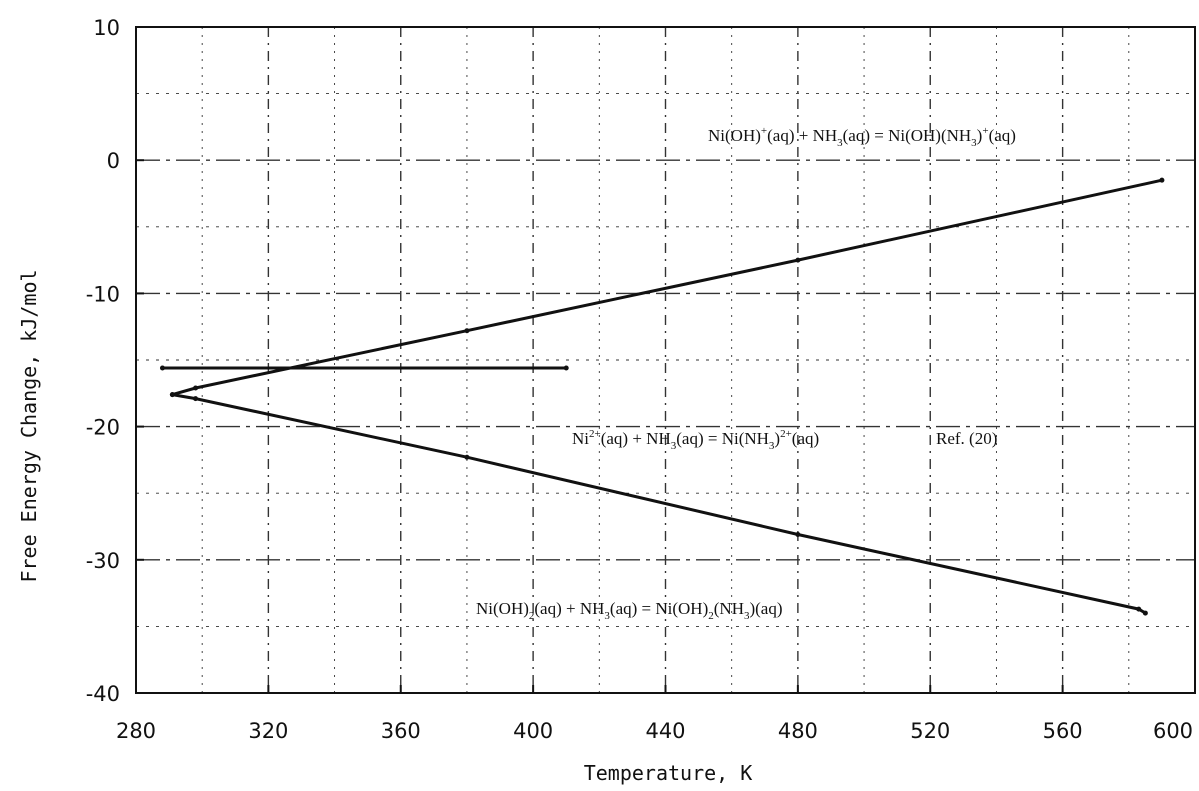 The width and height of the screenshot is (1199, 791). I want to click on annotation-ref: Ref. (20), so click(966, 438).